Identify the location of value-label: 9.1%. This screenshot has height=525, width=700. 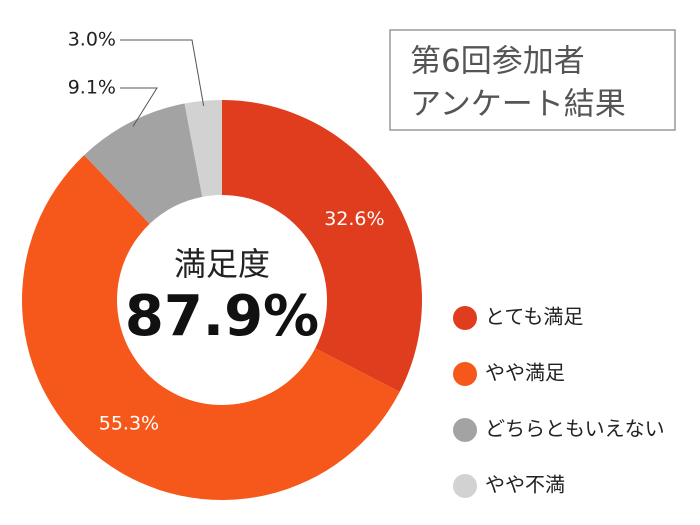
(92, 88).